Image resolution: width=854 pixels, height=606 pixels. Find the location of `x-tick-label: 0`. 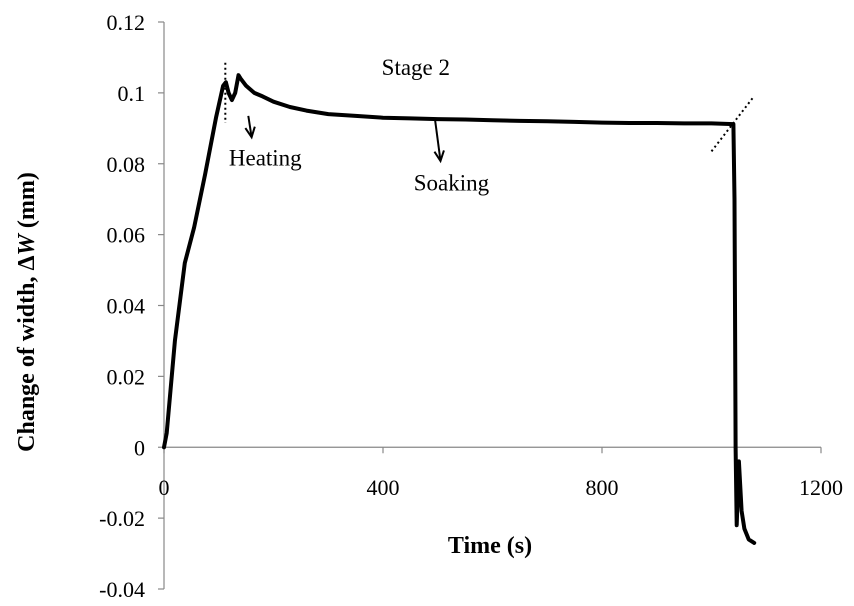

x-tick-label: 0 is located at coordinates (164, 487).